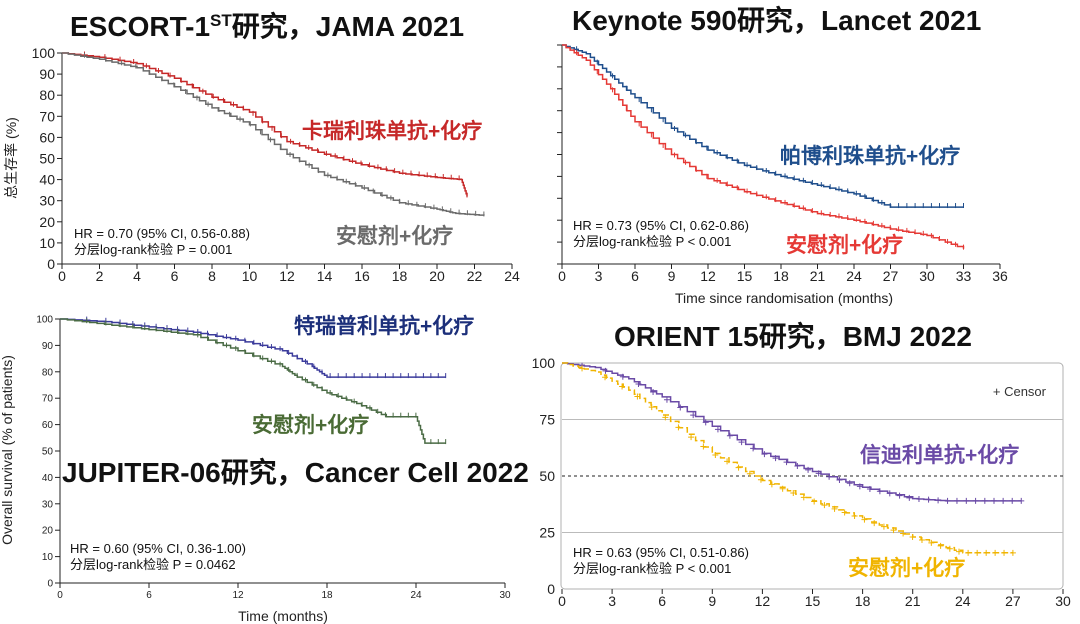 Image resolution: width=1080 pixels, height=624 pixels. What do you see at coordinates (212, 276) in the screenshot?
I see `x-tick-label: 8` at bounding box center [212, 276].